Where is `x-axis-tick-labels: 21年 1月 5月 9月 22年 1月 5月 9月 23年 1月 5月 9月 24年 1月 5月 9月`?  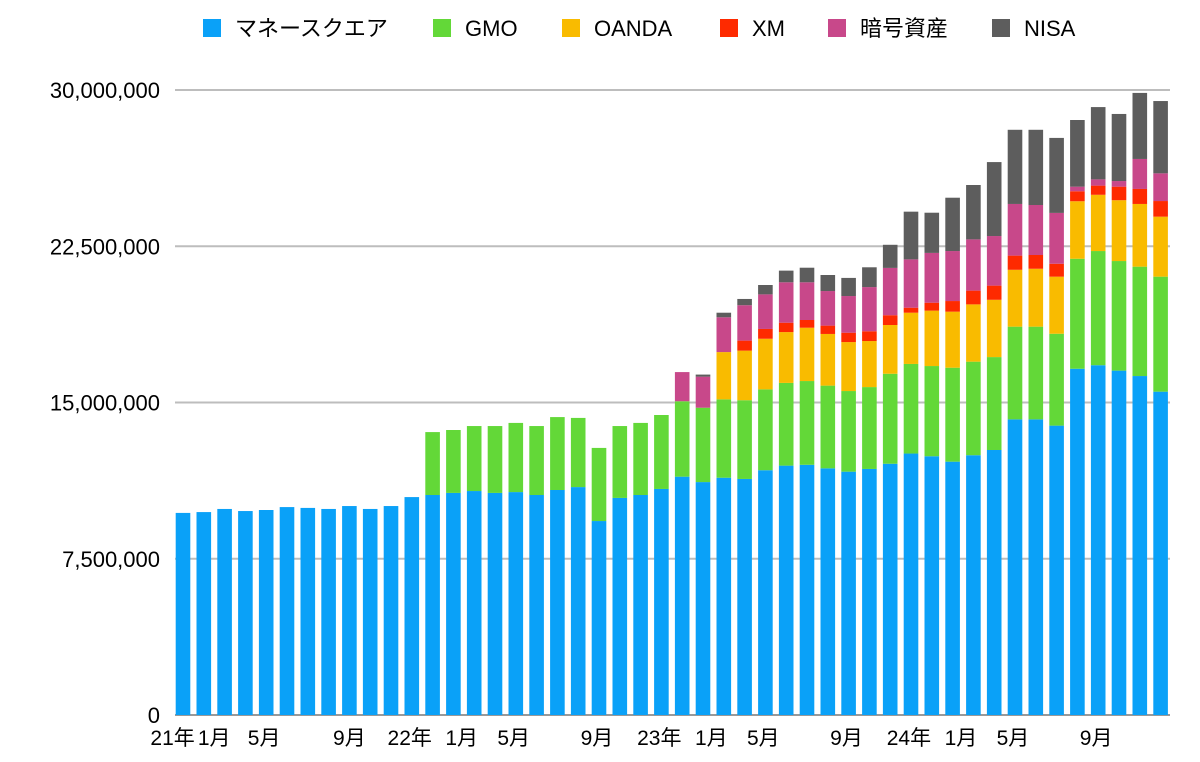 x-axis-tick-labels: 21年 1月 5月 9月 22年 1月 5月 9月 23年 1月 5月 9月 24年 1月 5月 9月 is located at coordinates (631, 738).